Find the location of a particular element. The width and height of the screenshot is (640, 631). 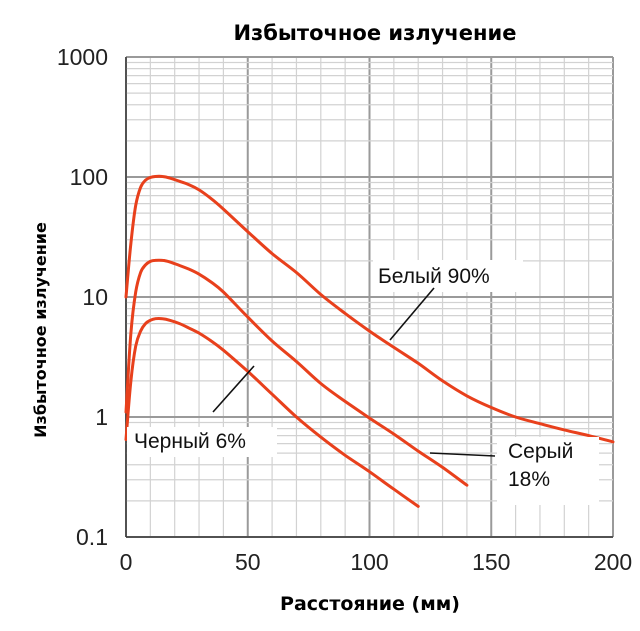

y-tick-label: 100 is located at coordinates (89, 177).